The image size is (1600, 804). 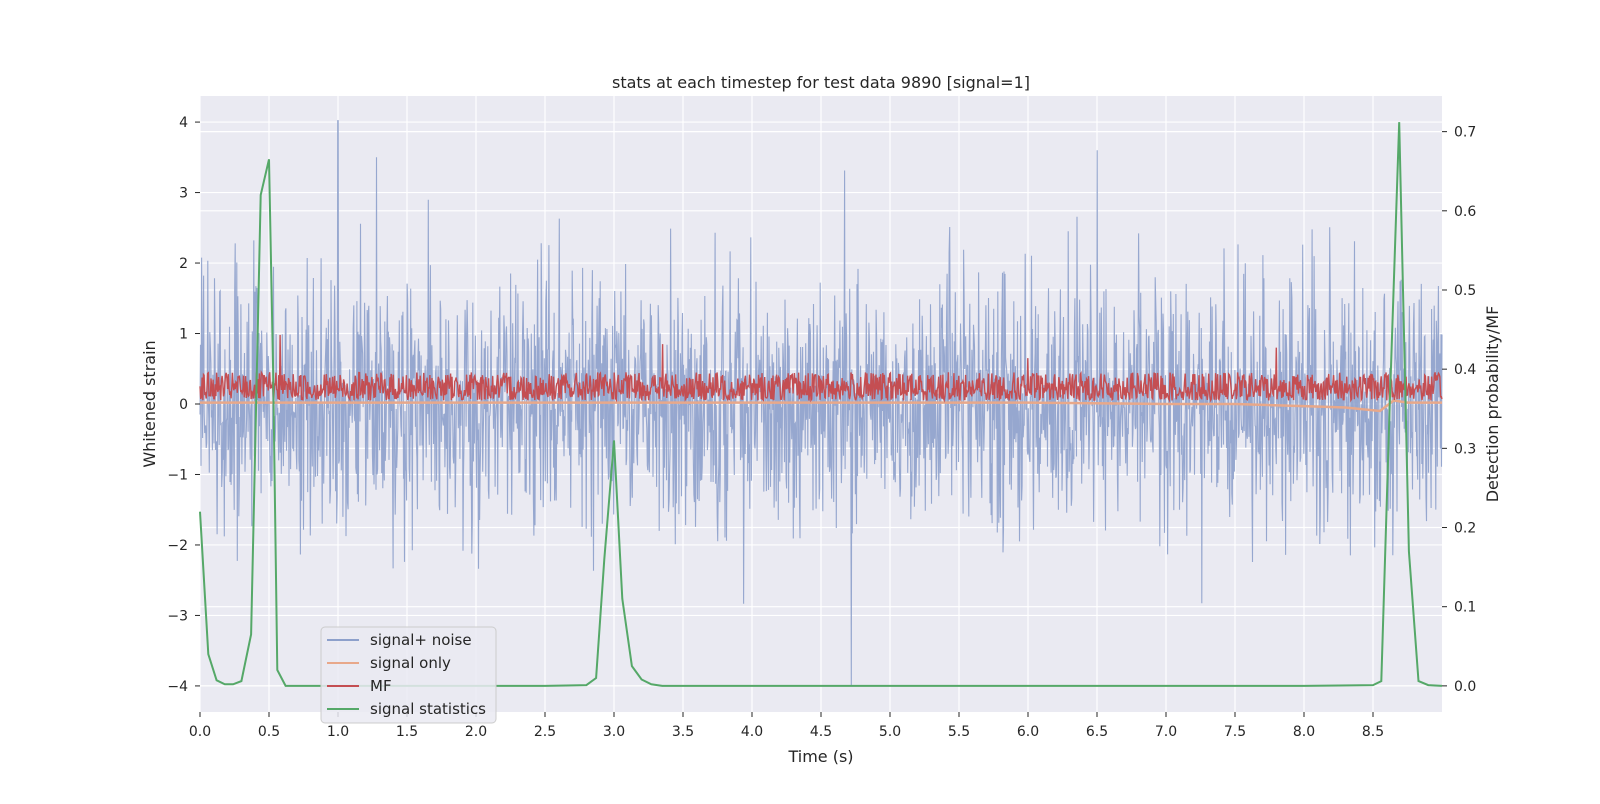 I want to click on y-left-tick-label: −4, so click(x=177, y=687).